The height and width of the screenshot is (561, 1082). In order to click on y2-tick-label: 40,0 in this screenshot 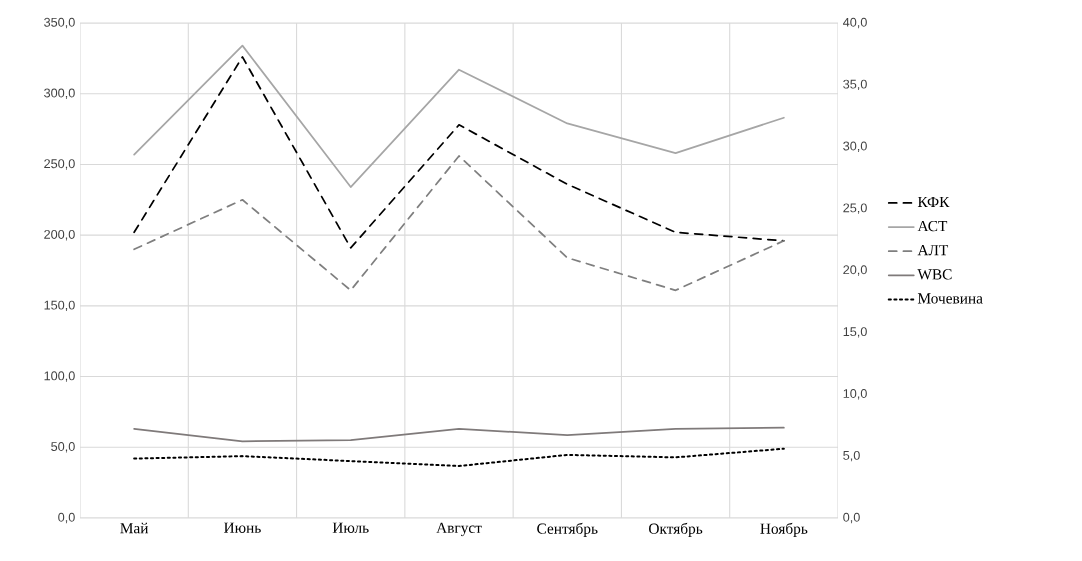, I will do `click(855, 23)`.